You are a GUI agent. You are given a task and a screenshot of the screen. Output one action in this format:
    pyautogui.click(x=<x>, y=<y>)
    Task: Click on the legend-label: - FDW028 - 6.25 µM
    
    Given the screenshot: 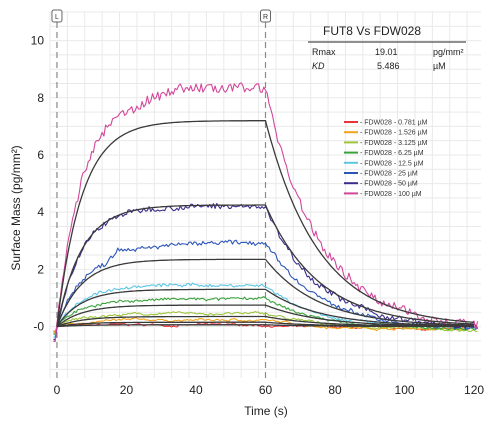 What is the action you would take?
    pyautogui.click(x=392, y=153)
    